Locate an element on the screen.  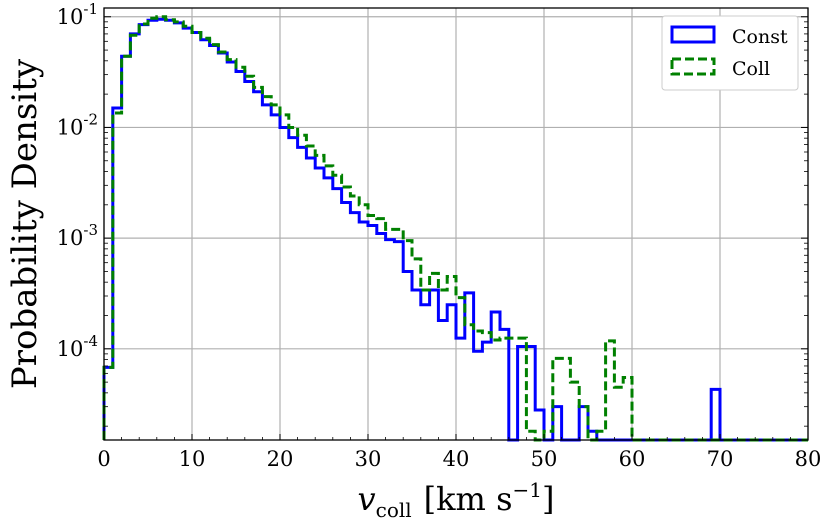
x-tick-label: 20 is located at coordinates (280, 459).